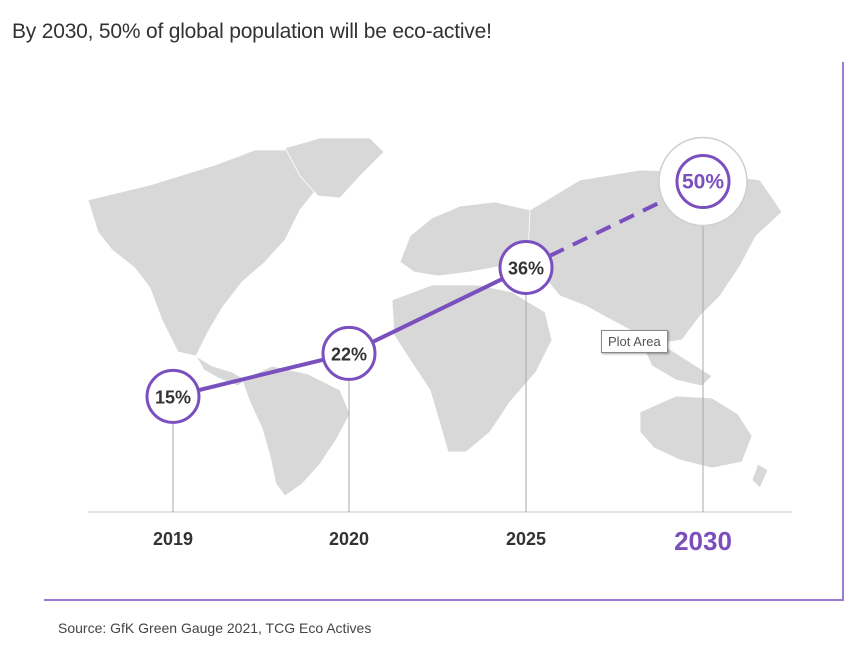 This screenshot has height=655, width=855. Describe the element at coordinates (221, 371) in the screenshot. I see `map-central-america` at that location.